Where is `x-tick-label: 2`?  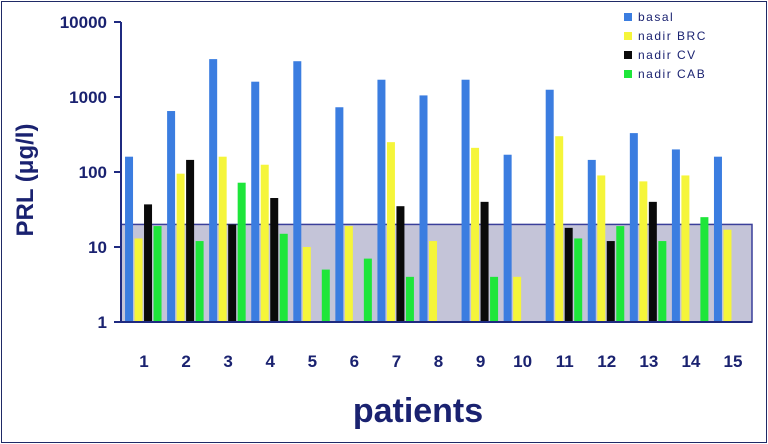
x-tick-label: 2 is located at coordinates (185, 361).